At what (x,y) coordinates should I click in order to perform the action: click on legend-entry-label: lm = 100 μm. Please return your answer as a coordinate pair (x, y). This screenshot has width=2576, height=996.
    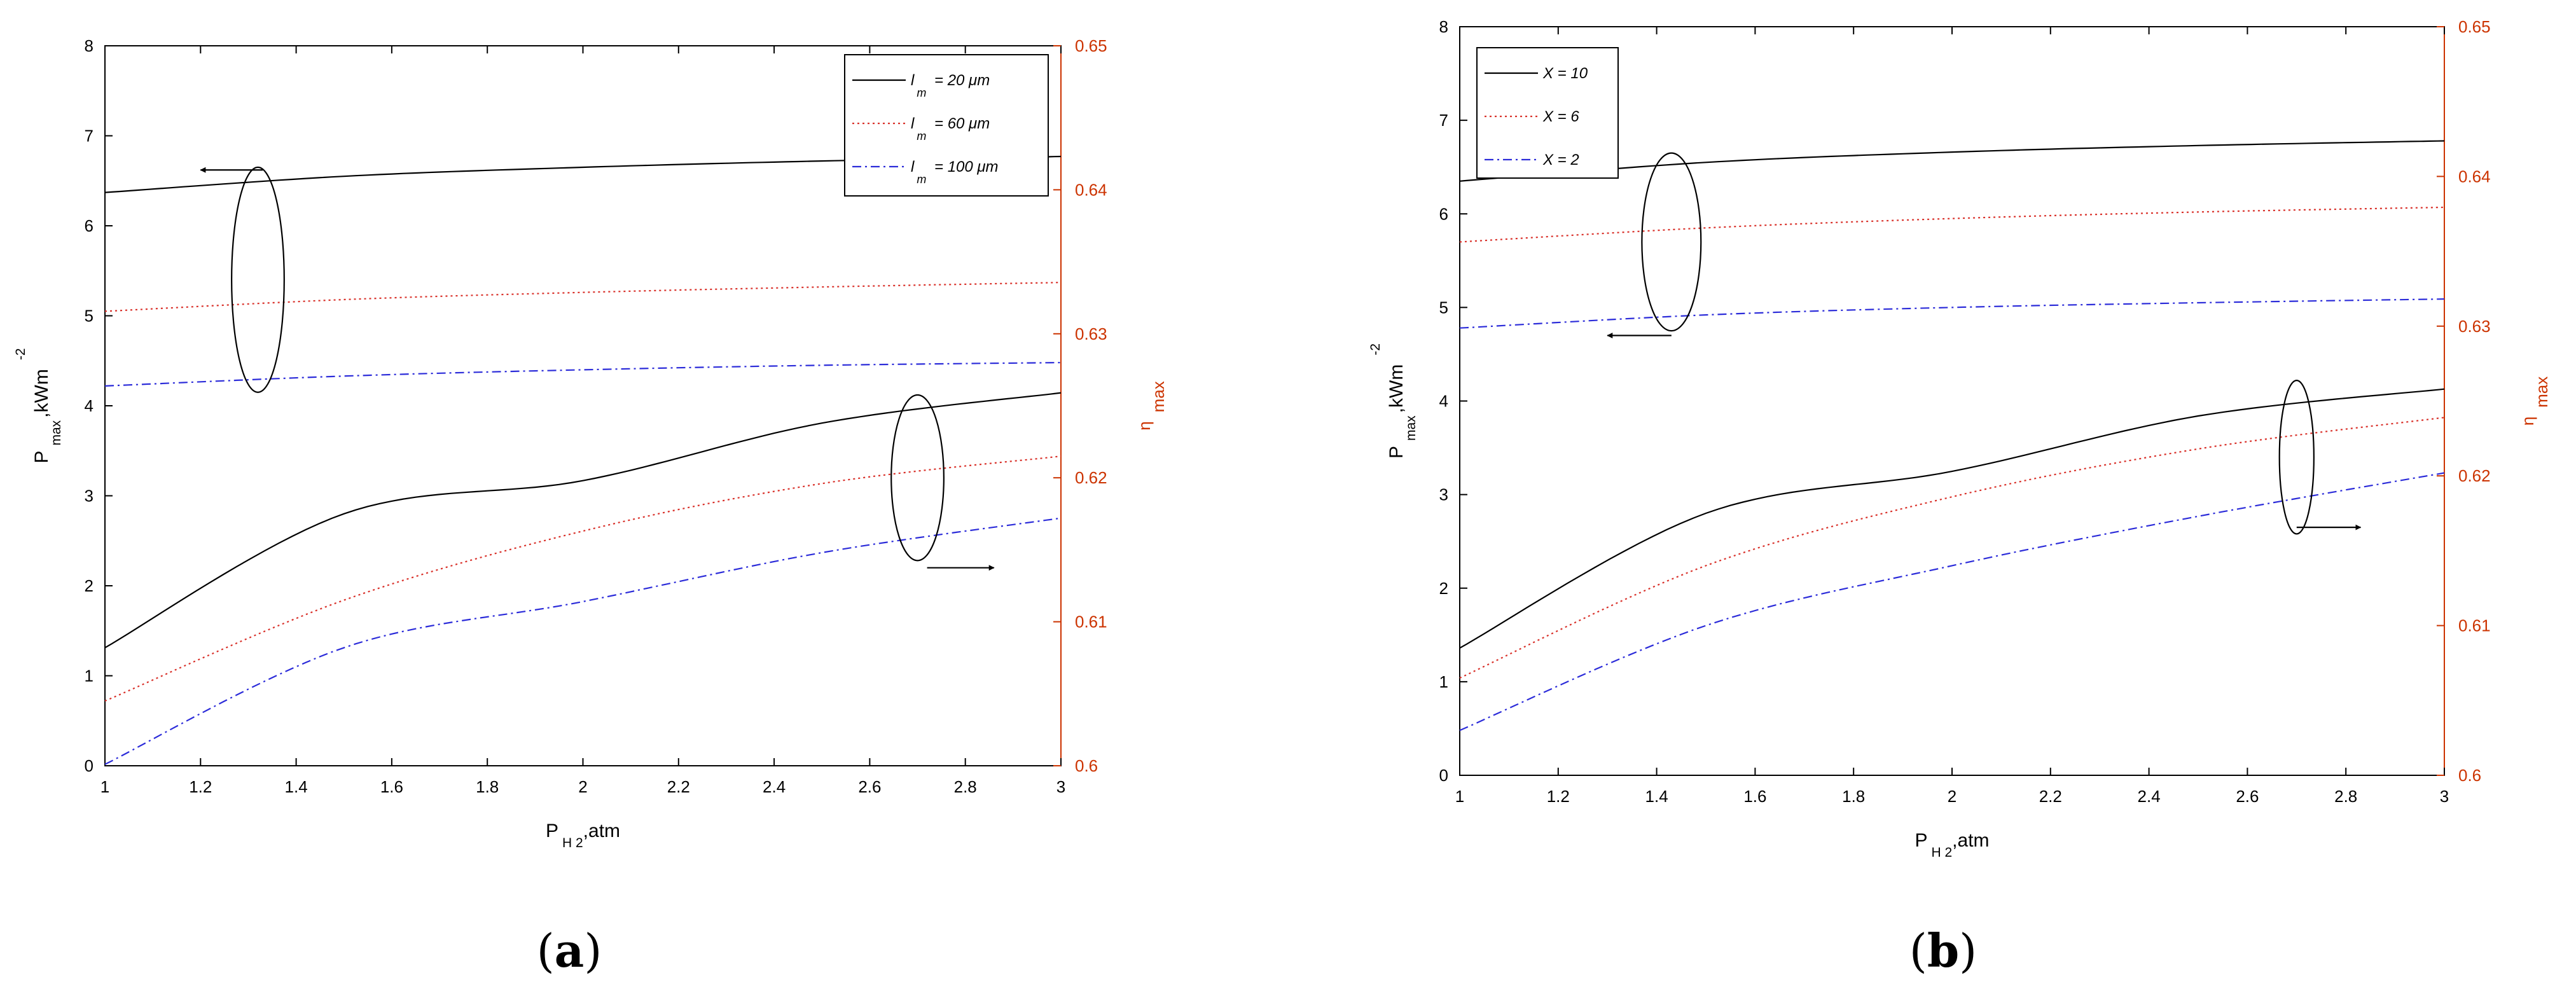
    Looking at the image, I should click on (955, 172).